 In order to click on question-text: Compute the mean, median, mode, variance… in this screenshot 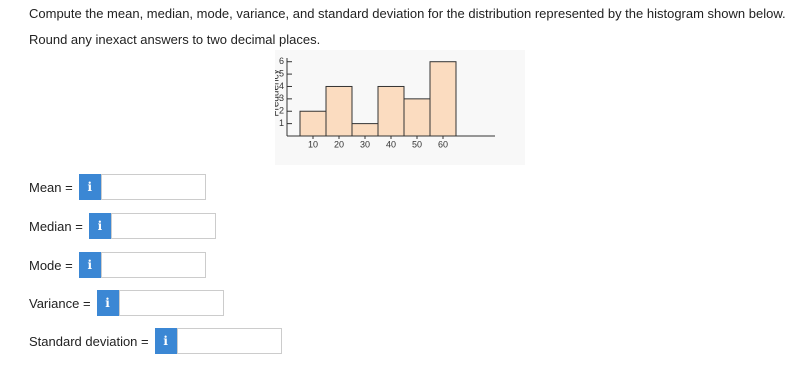, I will do `click(407, 13)`.